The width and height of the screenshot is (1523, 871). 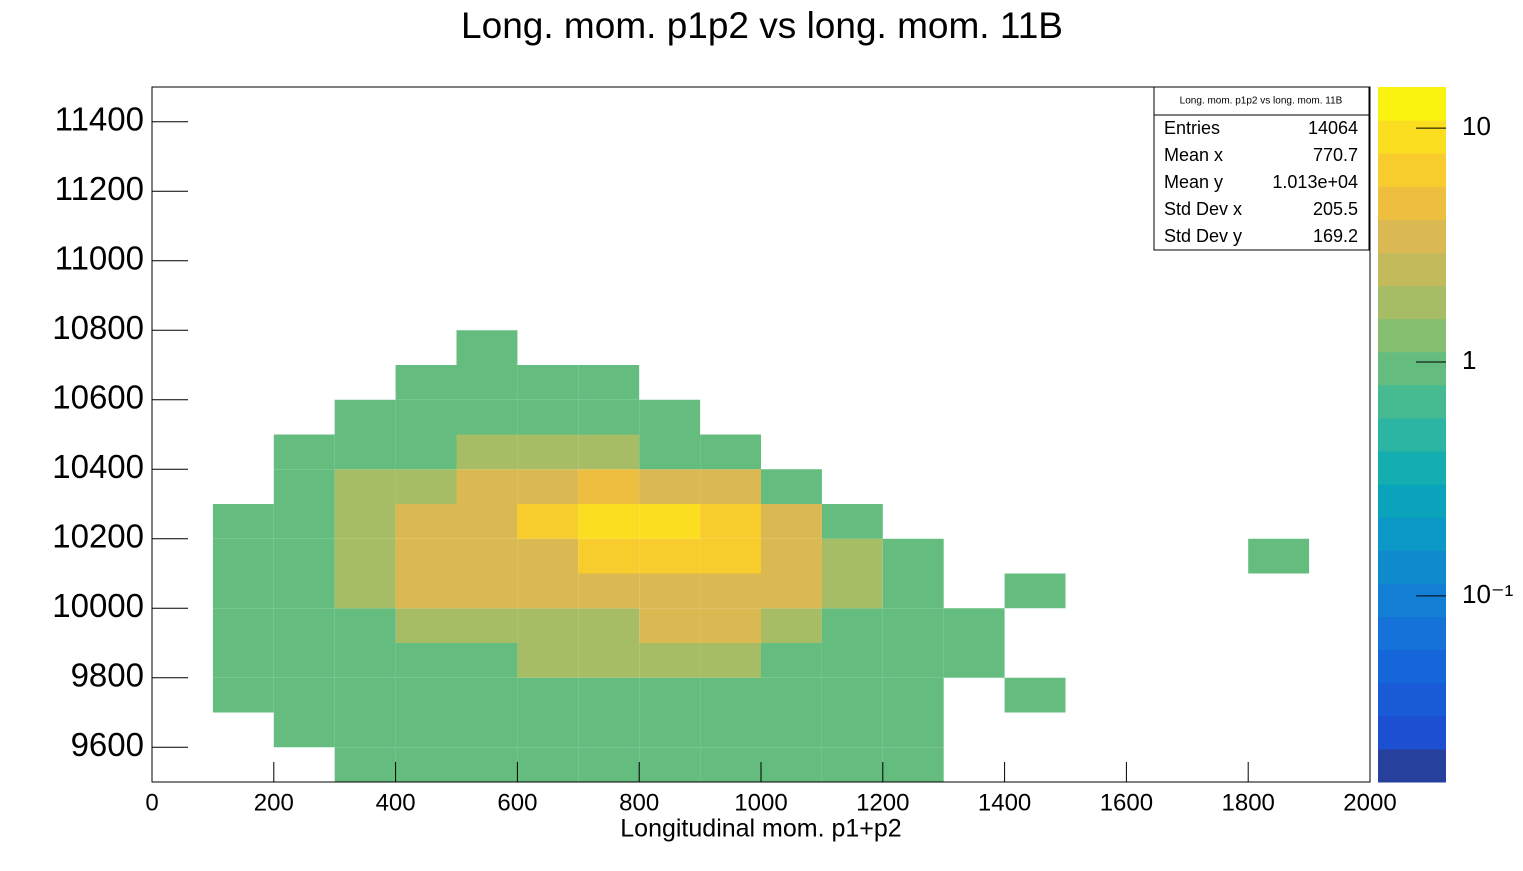 I want to click on stats-value: 205.5, so click(x=1335, y=209).